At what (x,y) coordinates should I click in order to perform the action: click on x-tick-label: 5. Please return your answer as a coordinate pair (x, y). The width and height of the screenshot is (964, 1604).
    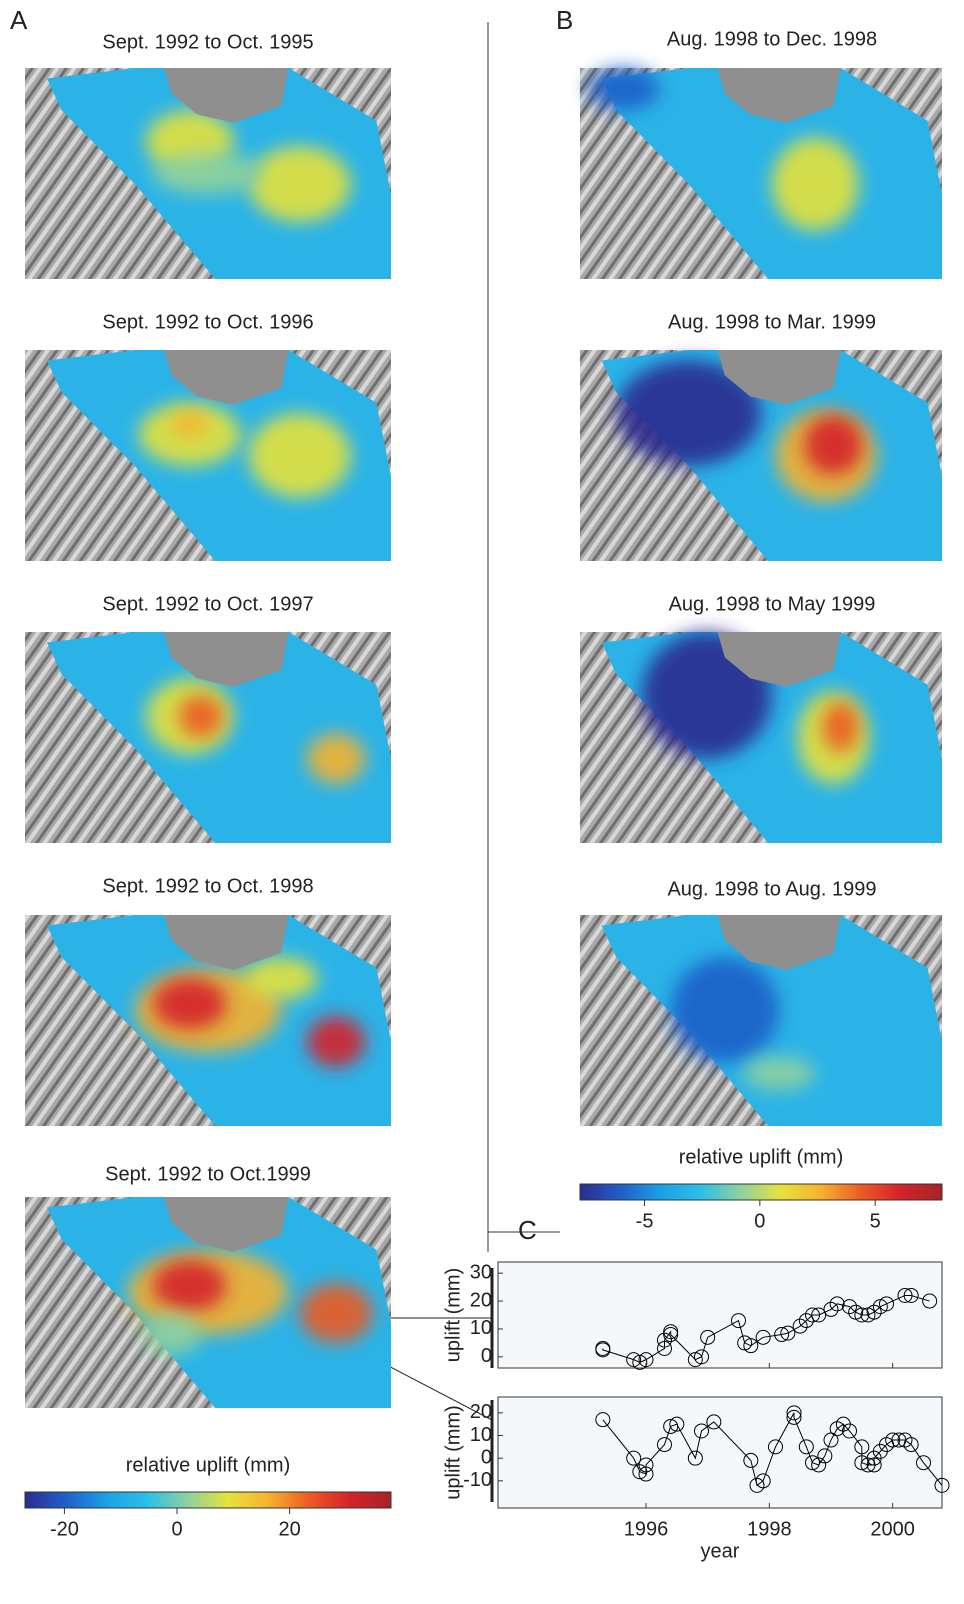
    Looking at the image, I should click on (875, 1221).